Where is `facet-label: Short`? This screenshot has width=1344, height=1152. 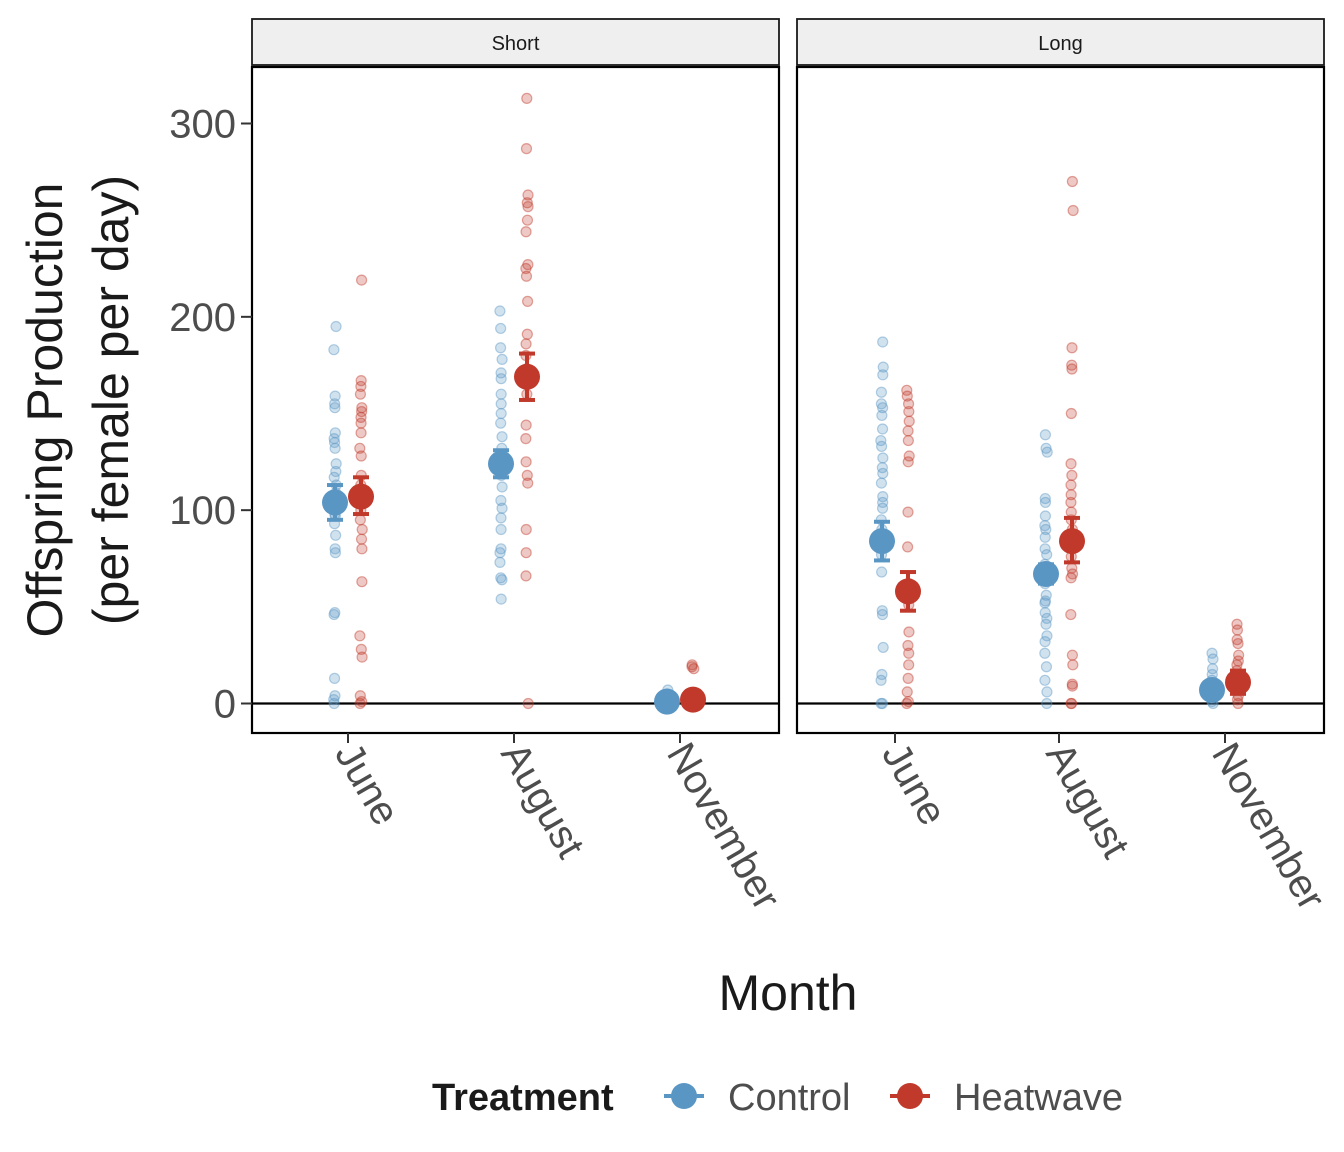 facet-label: Short is located at coordinates (516, 44).